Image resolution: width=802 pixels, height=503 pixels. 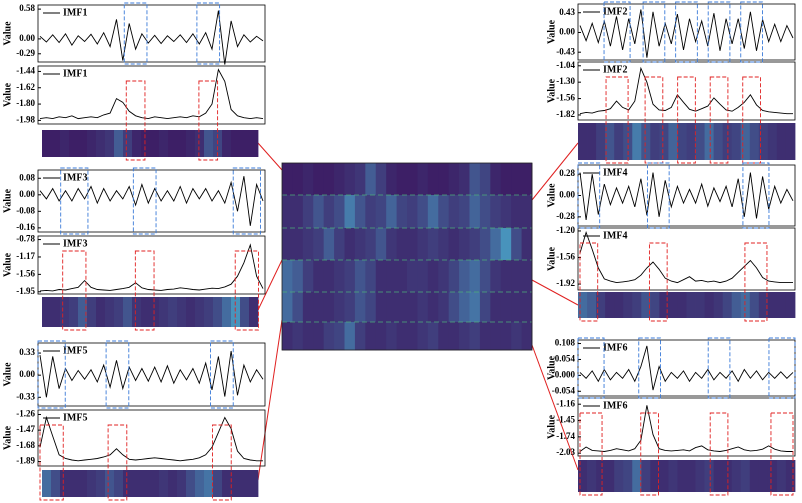 What do you see at coordinates (565, 230) in the screenshot?
I see `y-tick-label: -1.20` at bounding box center [565, 230].